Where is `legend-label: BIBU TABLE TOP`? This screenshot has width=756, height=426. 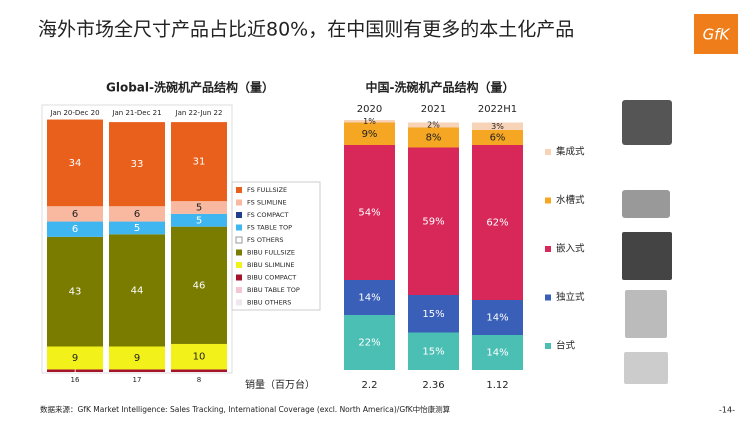
legend-label: BIBU TABLE TOP is located at coordinates (273, 290).